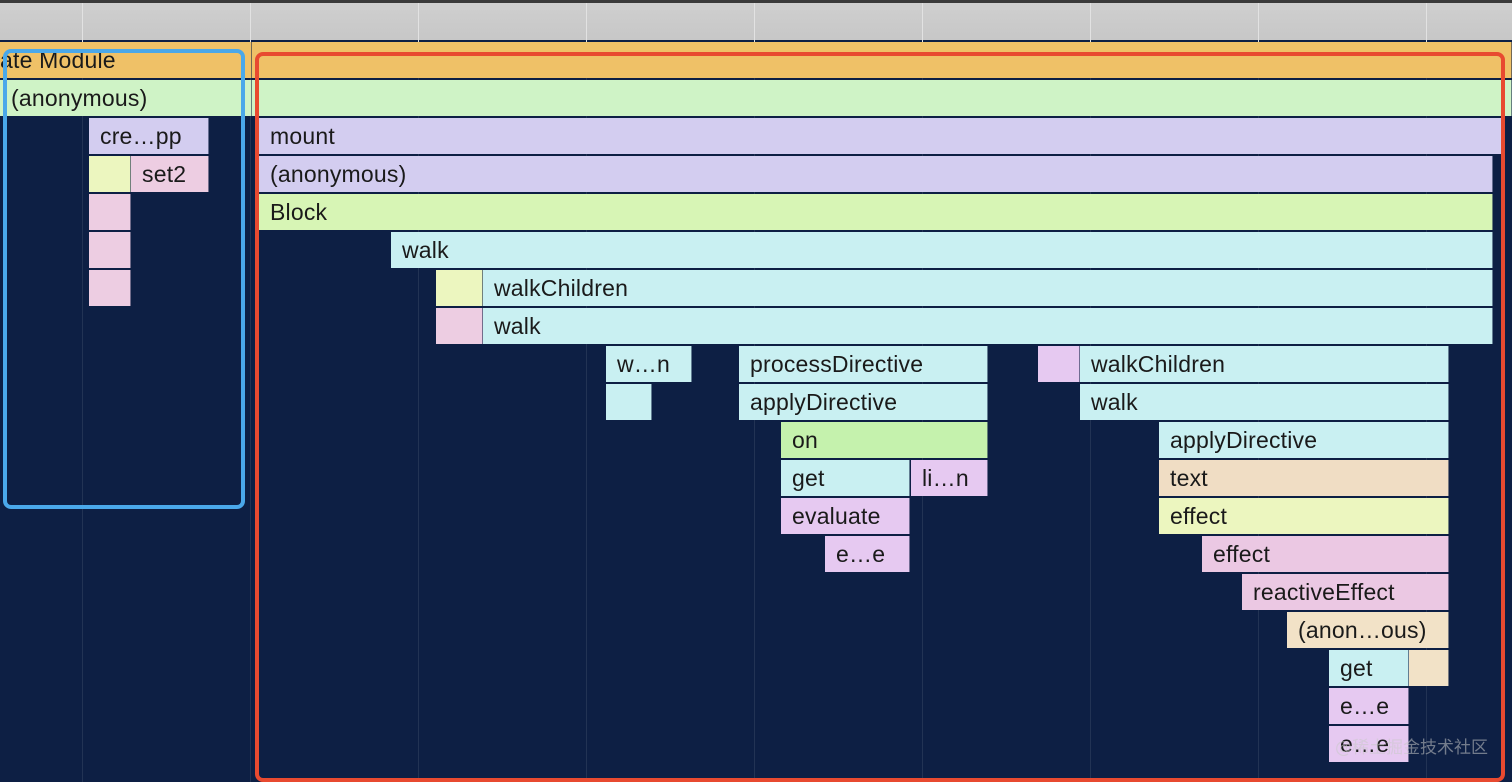  Describe the element at coordinates (882, 98) in the screenshot. I see `frame-anonymous-root-right` at that location.